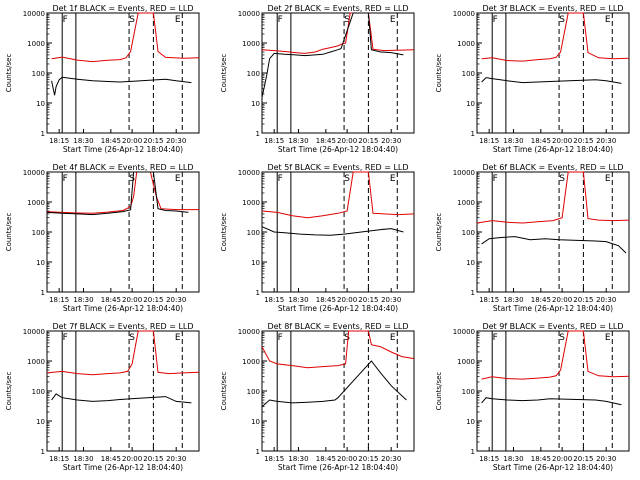 The width and height of the screenshot is (640, 480). Describe the element at coordinates (552, 8) in the screenshot. I see `panel-title: Det 3f BLACK = Events, RED = LLD` at that location.